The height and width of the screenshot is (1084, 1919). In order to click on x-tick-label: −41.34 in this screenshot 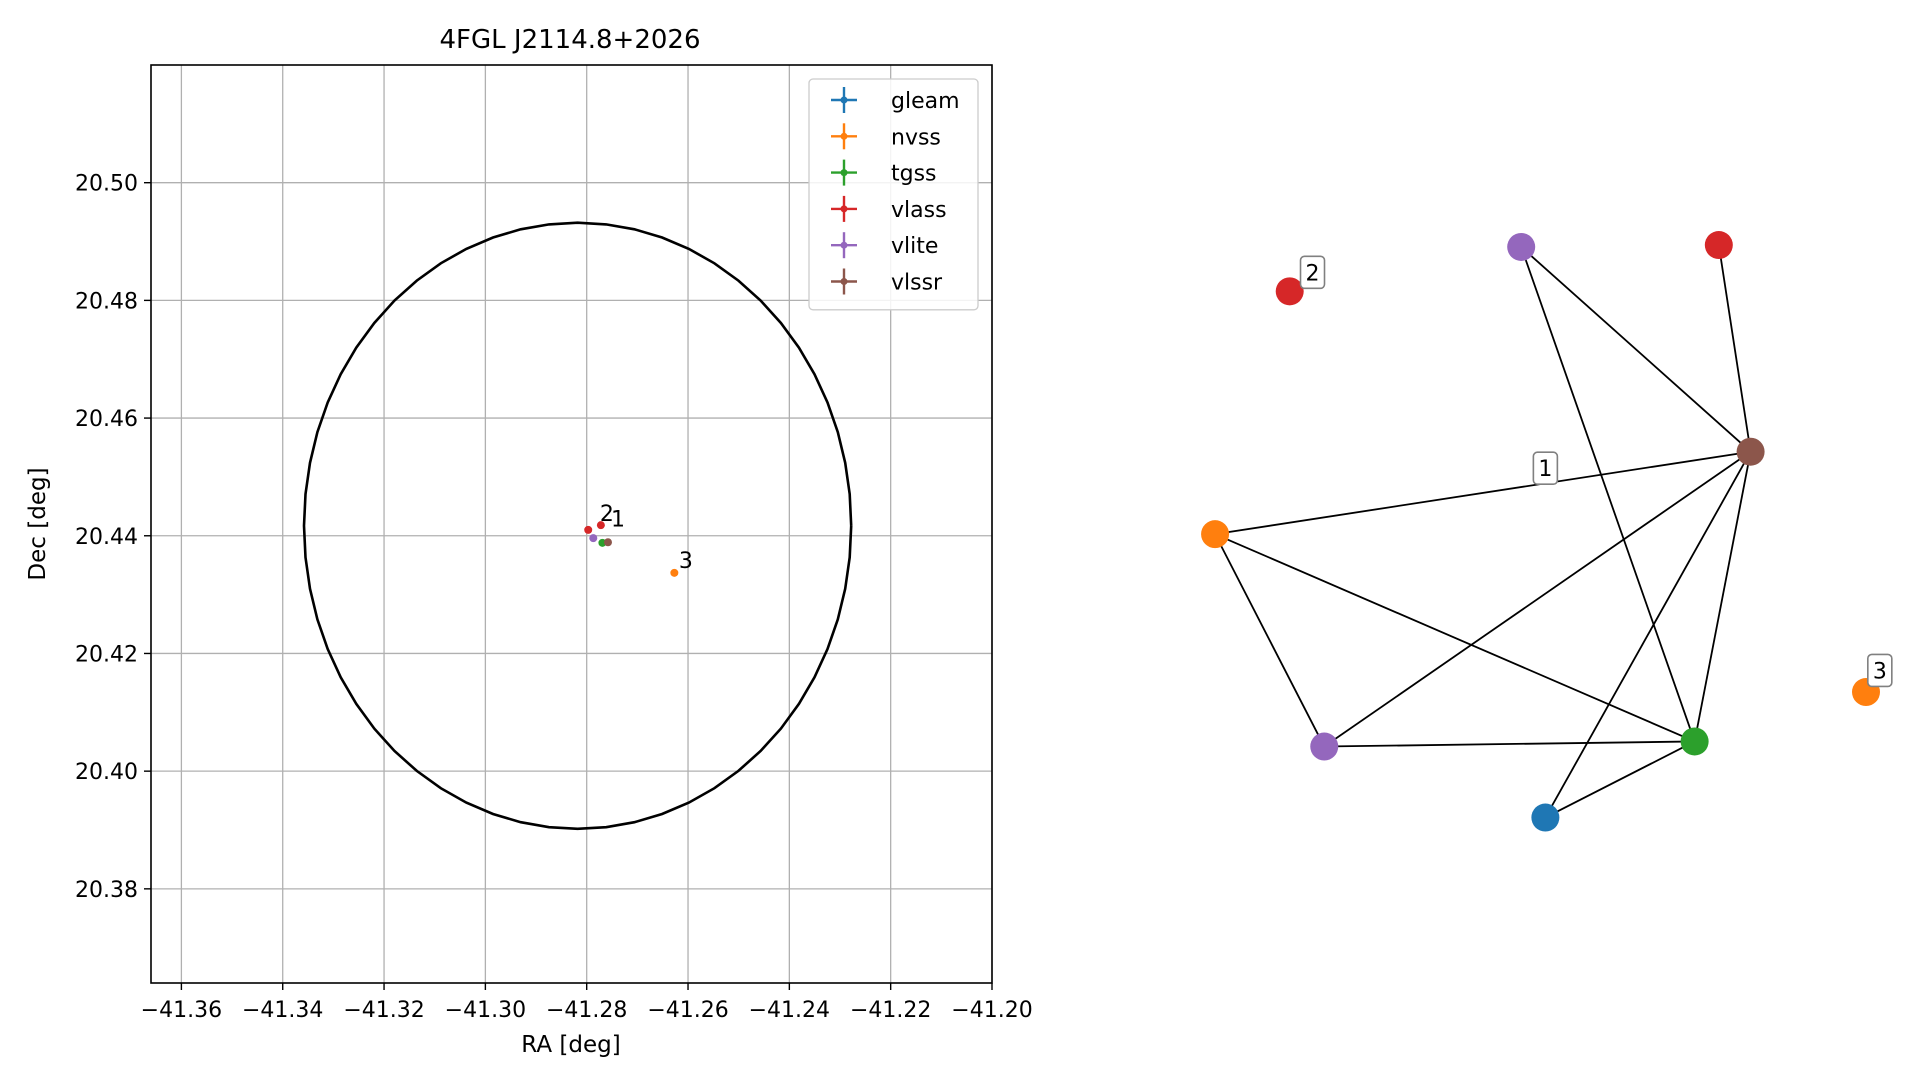, I will do `click(282, 1010)`.